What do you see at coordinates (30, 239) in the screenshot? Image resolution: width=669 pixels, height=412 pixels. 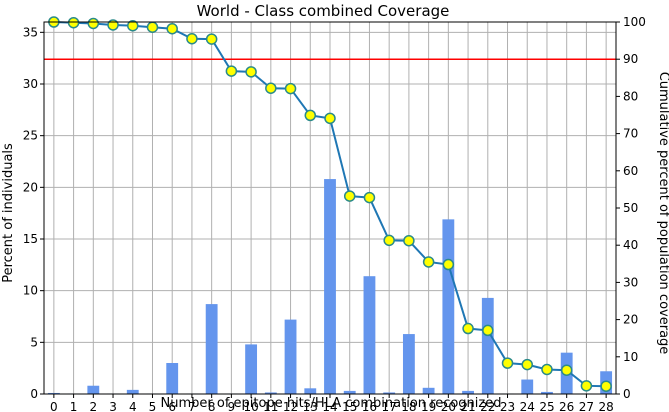 I see `y-tick-label: 15` at bounding box center [30, 239].